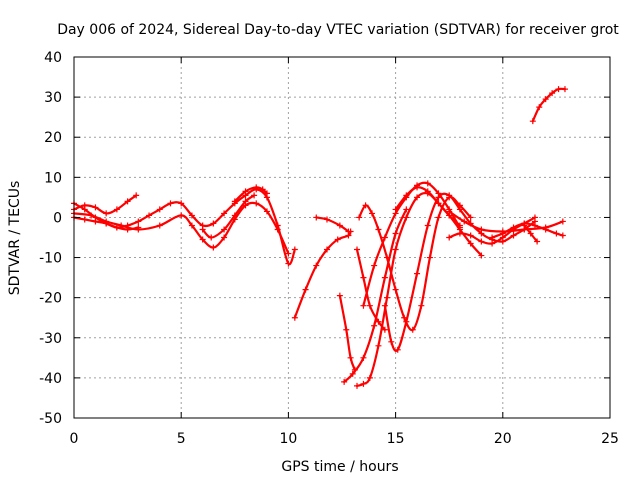 The width and height of the screenshot is (640, 480). I want to click on x-axis-label: GPS time / hours, so click(339, 467).